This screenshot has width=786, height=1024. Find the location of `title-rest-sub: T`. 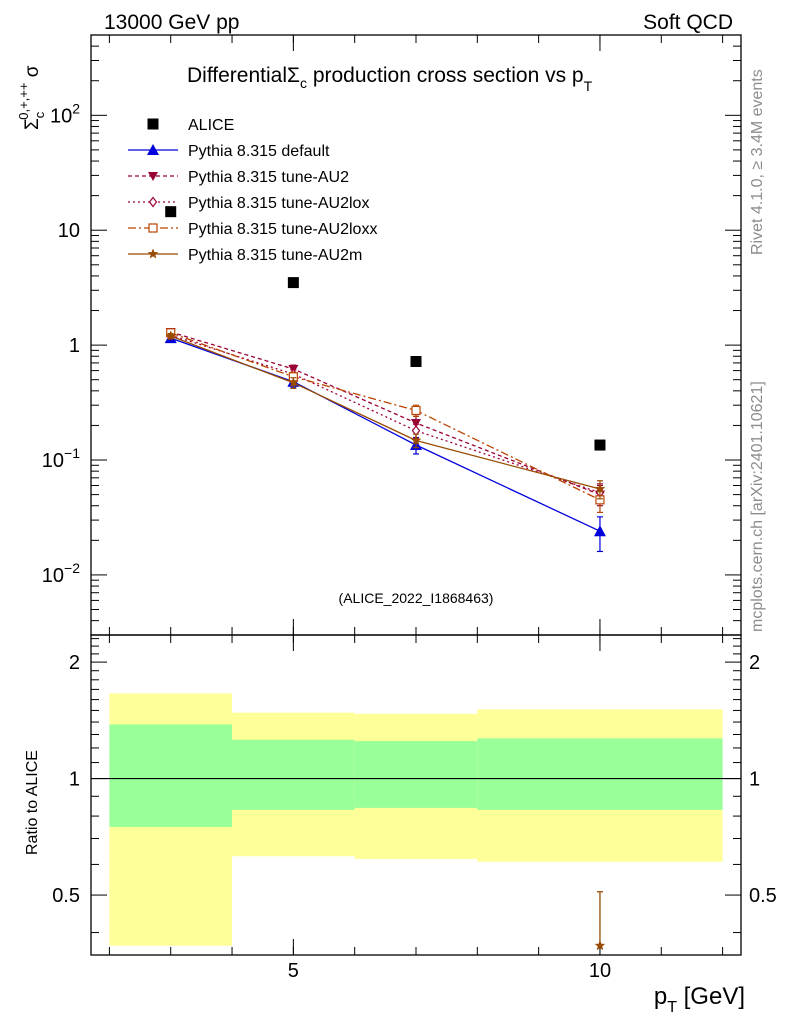

title-rest-sub: T is located at coordinates (588, 86).